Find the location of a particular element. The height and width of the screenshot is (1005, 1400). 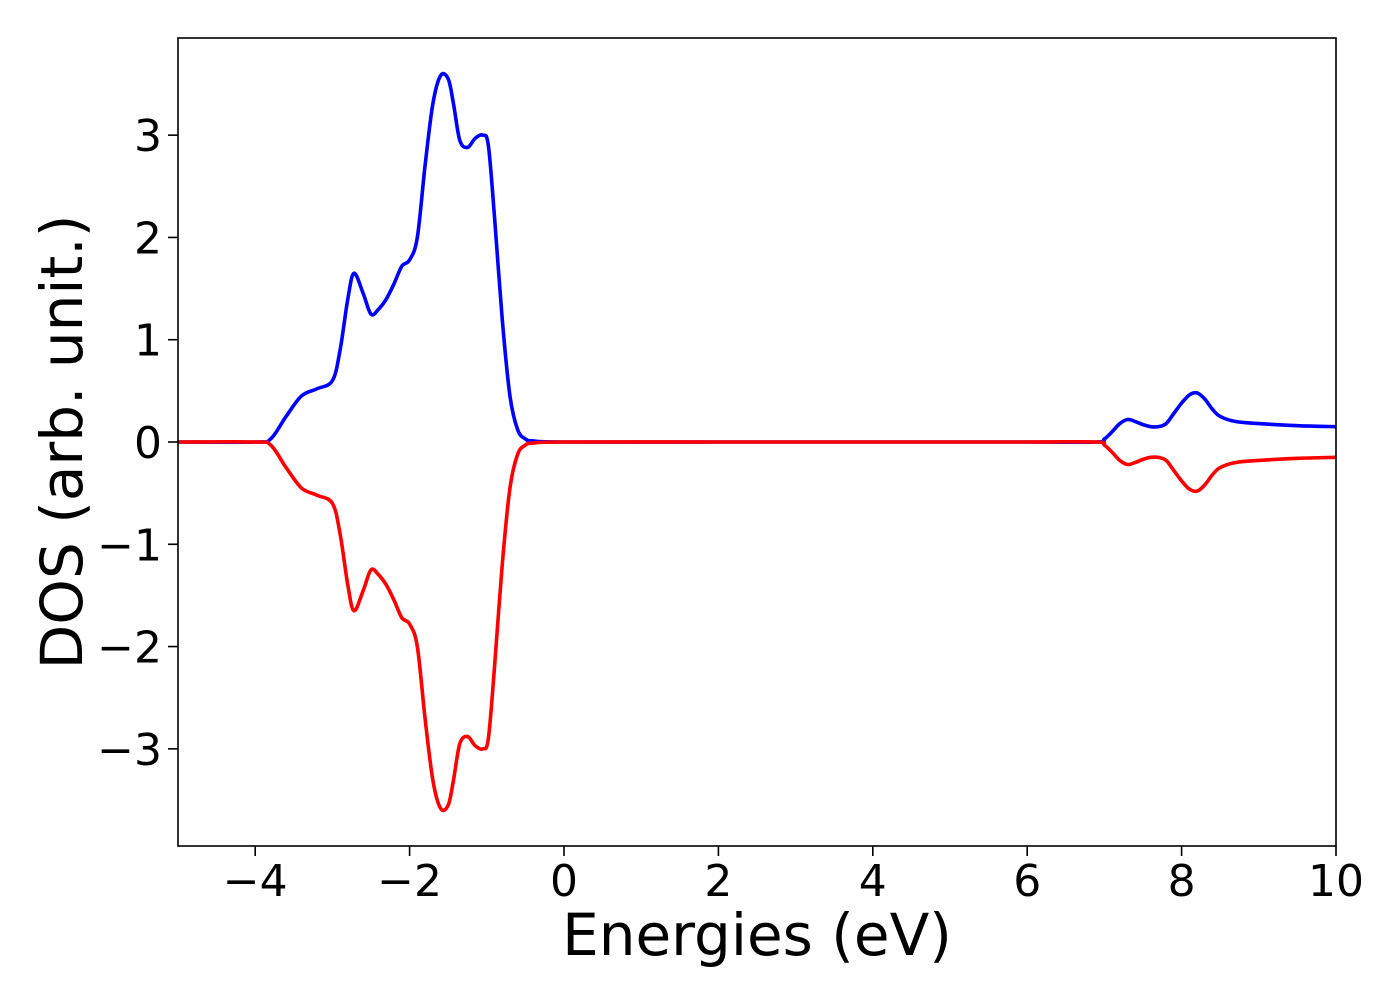

y-tick-label: 0 is located at coordinates (148, 443).